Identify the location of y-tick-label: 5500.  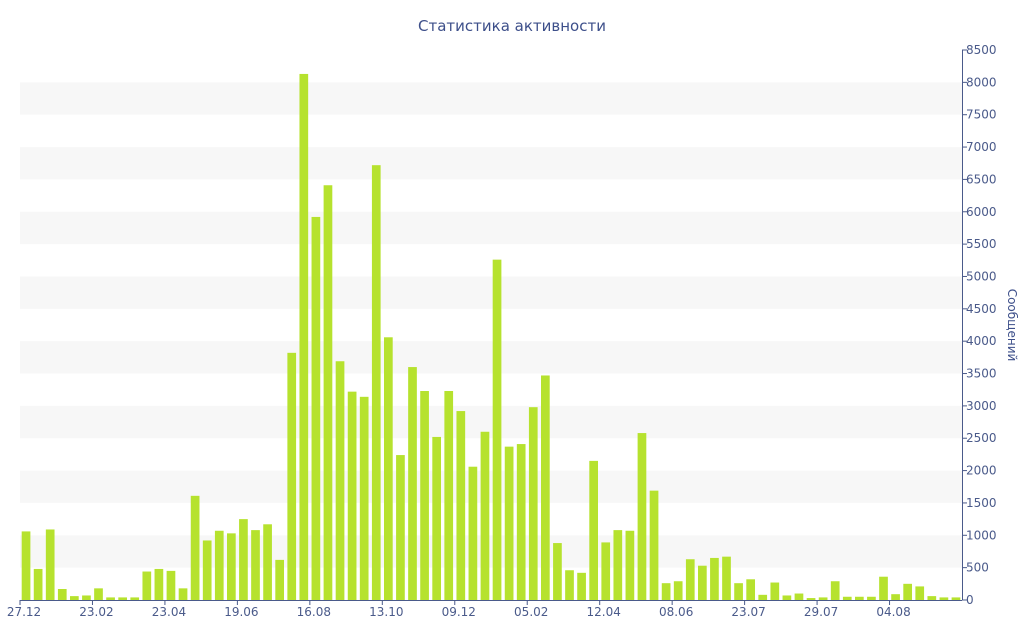
(981, 244).